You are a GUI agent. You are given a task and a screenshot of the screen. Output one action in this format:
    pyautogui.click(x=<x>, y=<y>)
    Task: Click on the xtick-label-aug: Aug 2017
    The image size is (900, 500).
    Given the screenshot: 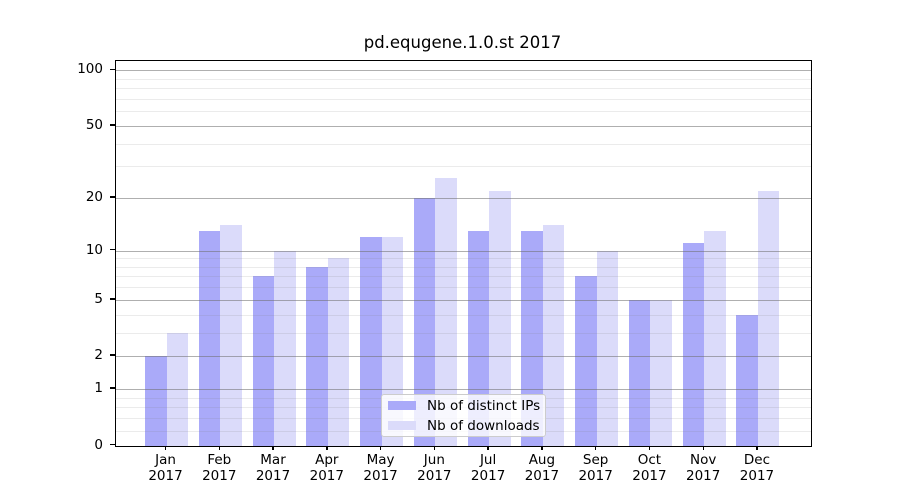 What is the action you would take?
    pyautogui.click(x=542, y=468)
    